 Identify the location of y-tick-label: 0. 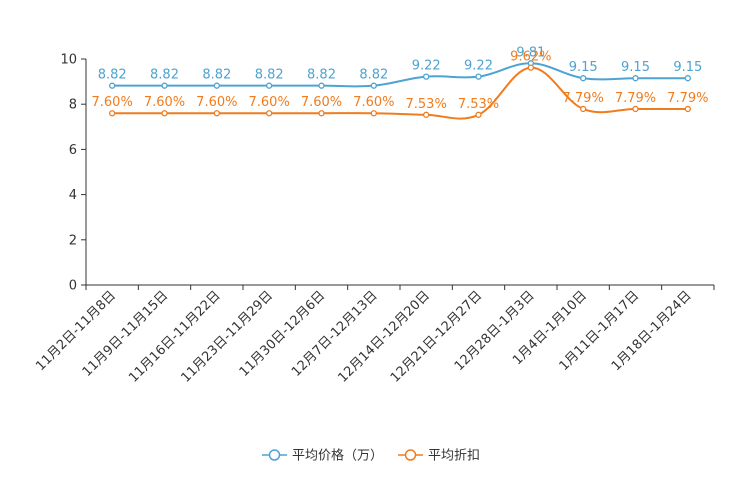
(73, 286).